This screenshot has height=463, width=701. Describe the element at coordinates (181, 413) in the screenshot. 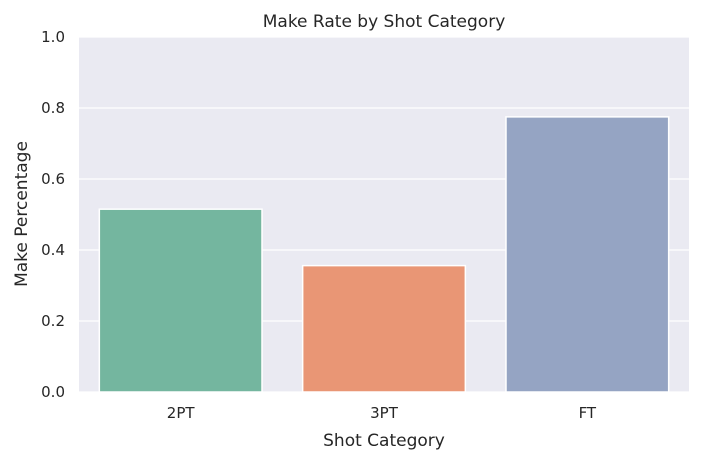

I see `x-tick-label: 2PT` at that location.